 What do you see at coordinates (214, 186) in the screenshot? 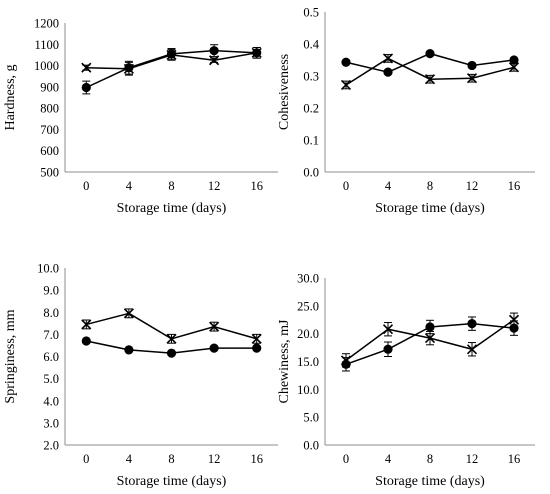
I see `hardness-x-tick-label: 12` at bounding box center [214, 186].